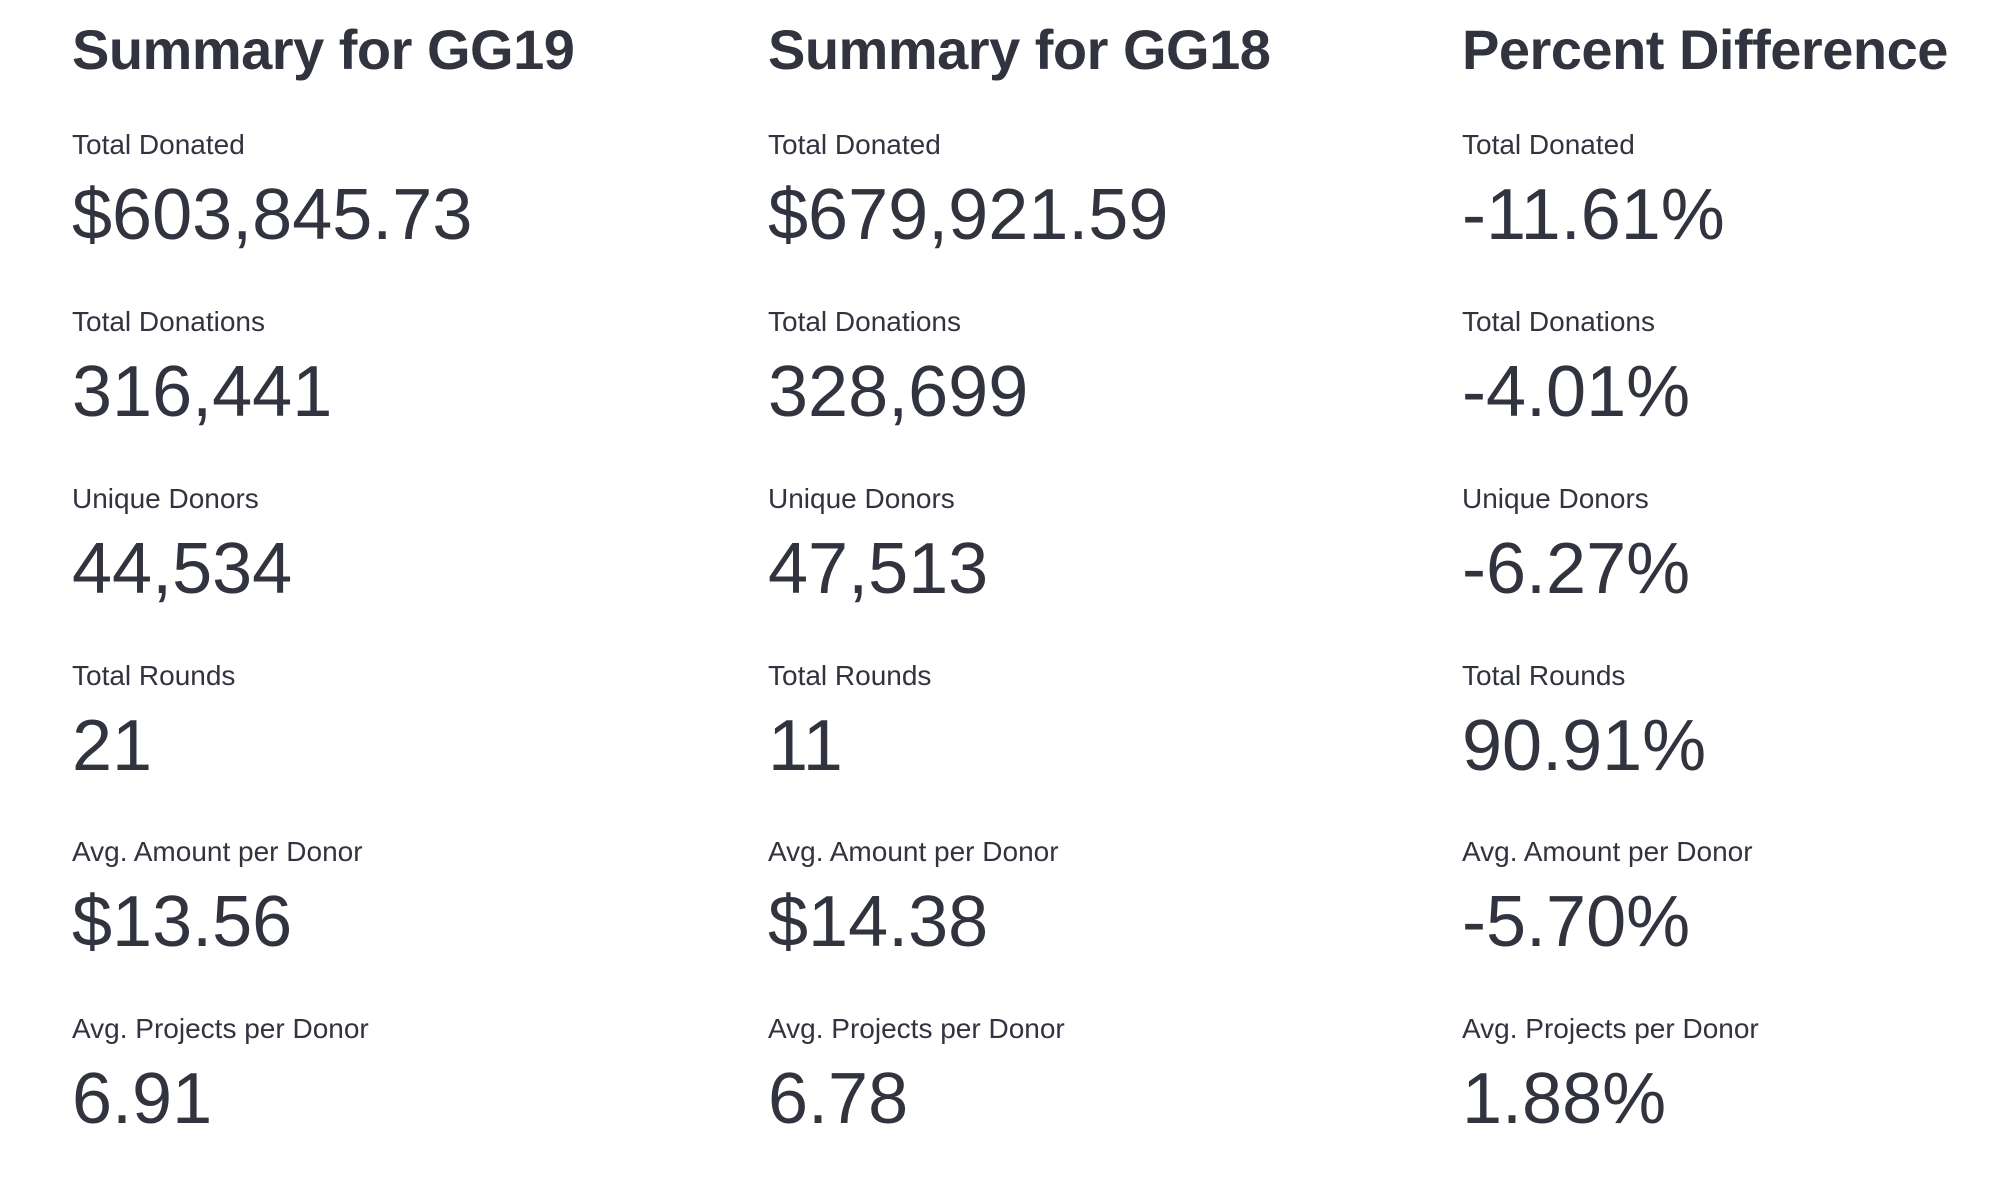 This screenshot has width=2012, height=1188. What do you see at coordinates (1115, 546) in the screenshot?
I see `metric-unique-donors: Unique Donors 47,513` at bounding box center [1115, 546].